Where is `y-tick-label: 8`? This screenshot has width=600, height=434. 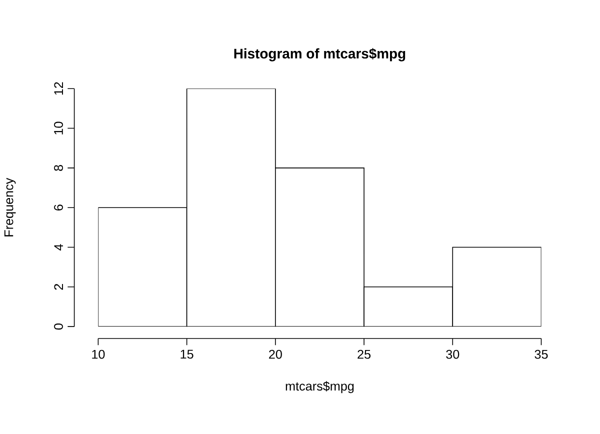
y-tick-label: 8 is located at coordinates (58, 167).